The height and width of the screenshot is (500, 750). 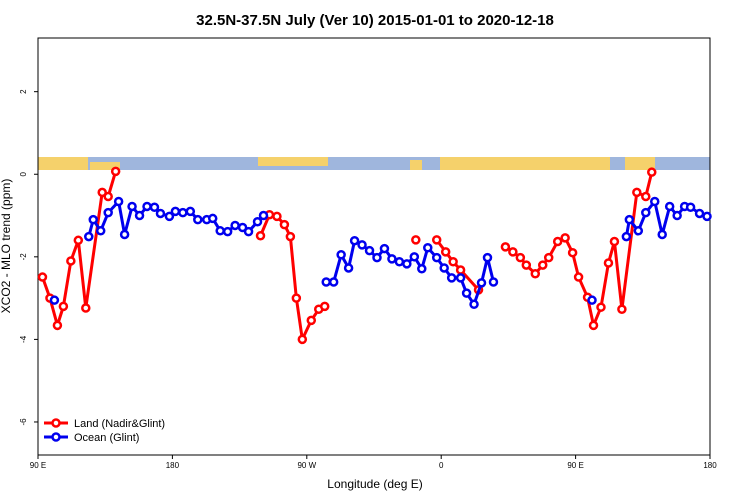 I want to click on y-tick-label: -2, so click(x=23, y=257).